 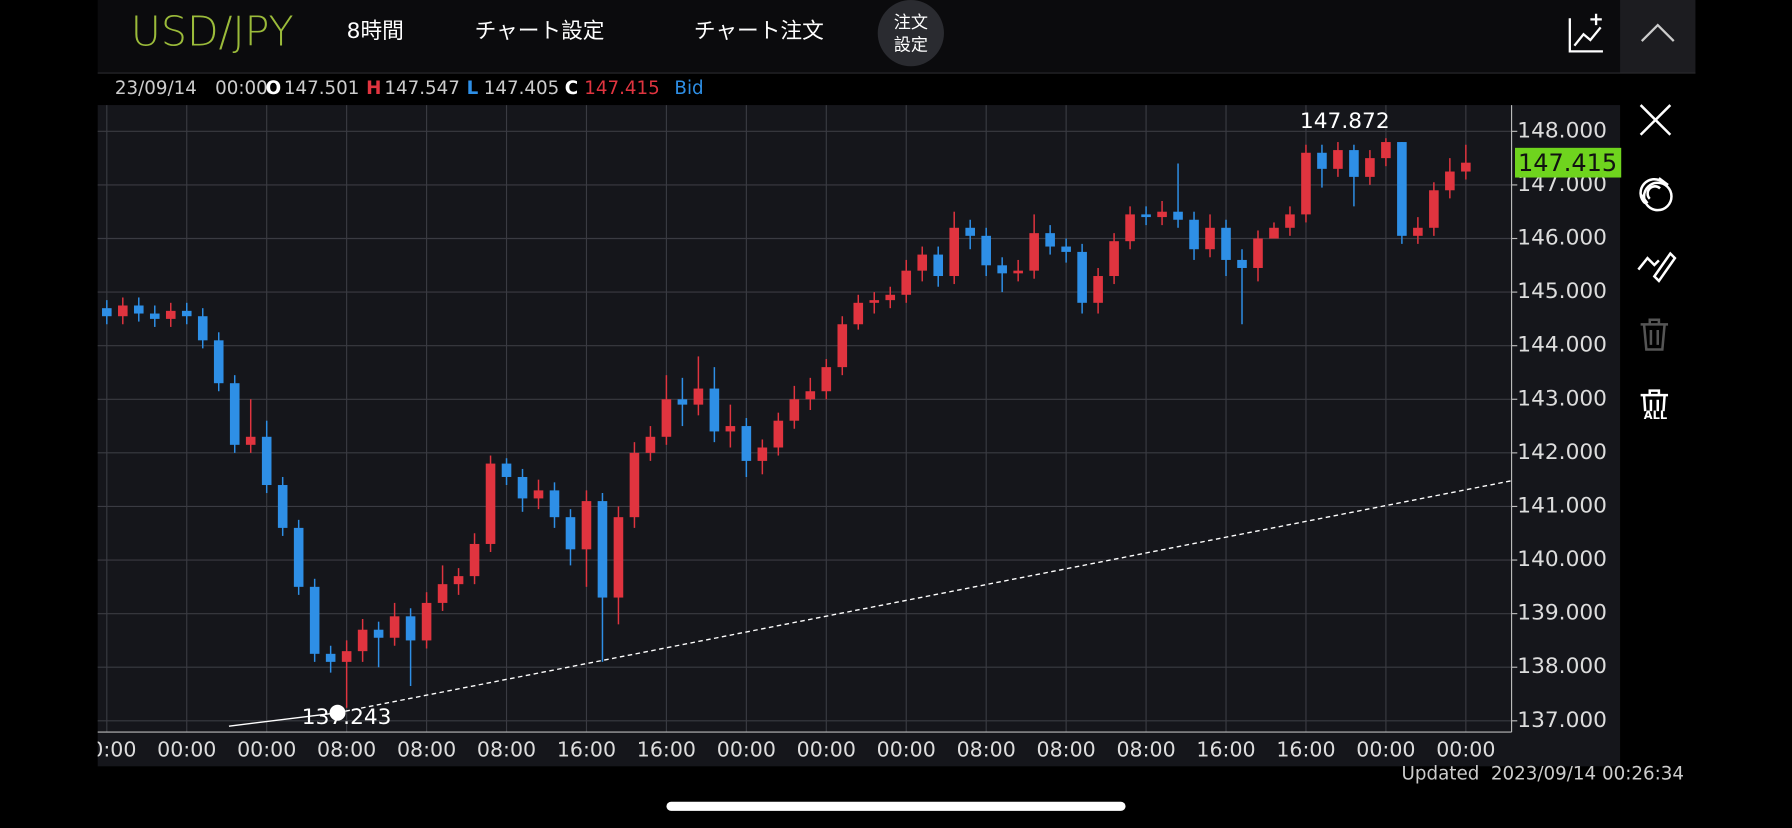 What do you see at coordinates (1562, 452) in the screenshot?
I see `y-tick-label: 142.000` at bounding box center [1562, 452].